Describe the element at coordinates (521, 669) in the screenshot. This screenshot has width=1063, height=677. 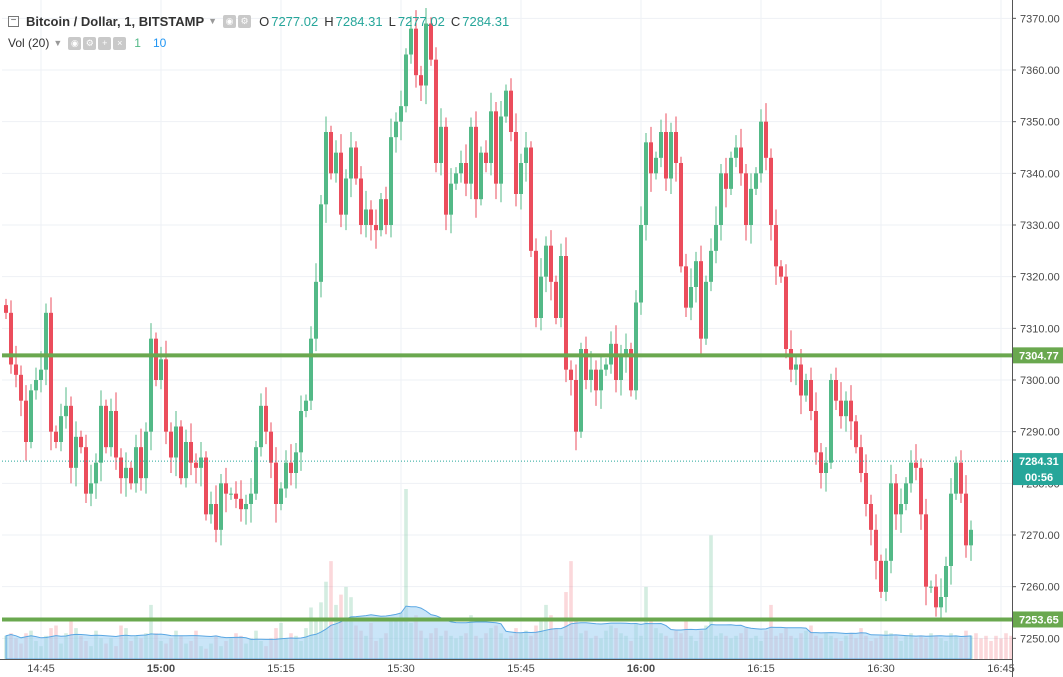
I see `time-tick-label: 15:45` at that location.